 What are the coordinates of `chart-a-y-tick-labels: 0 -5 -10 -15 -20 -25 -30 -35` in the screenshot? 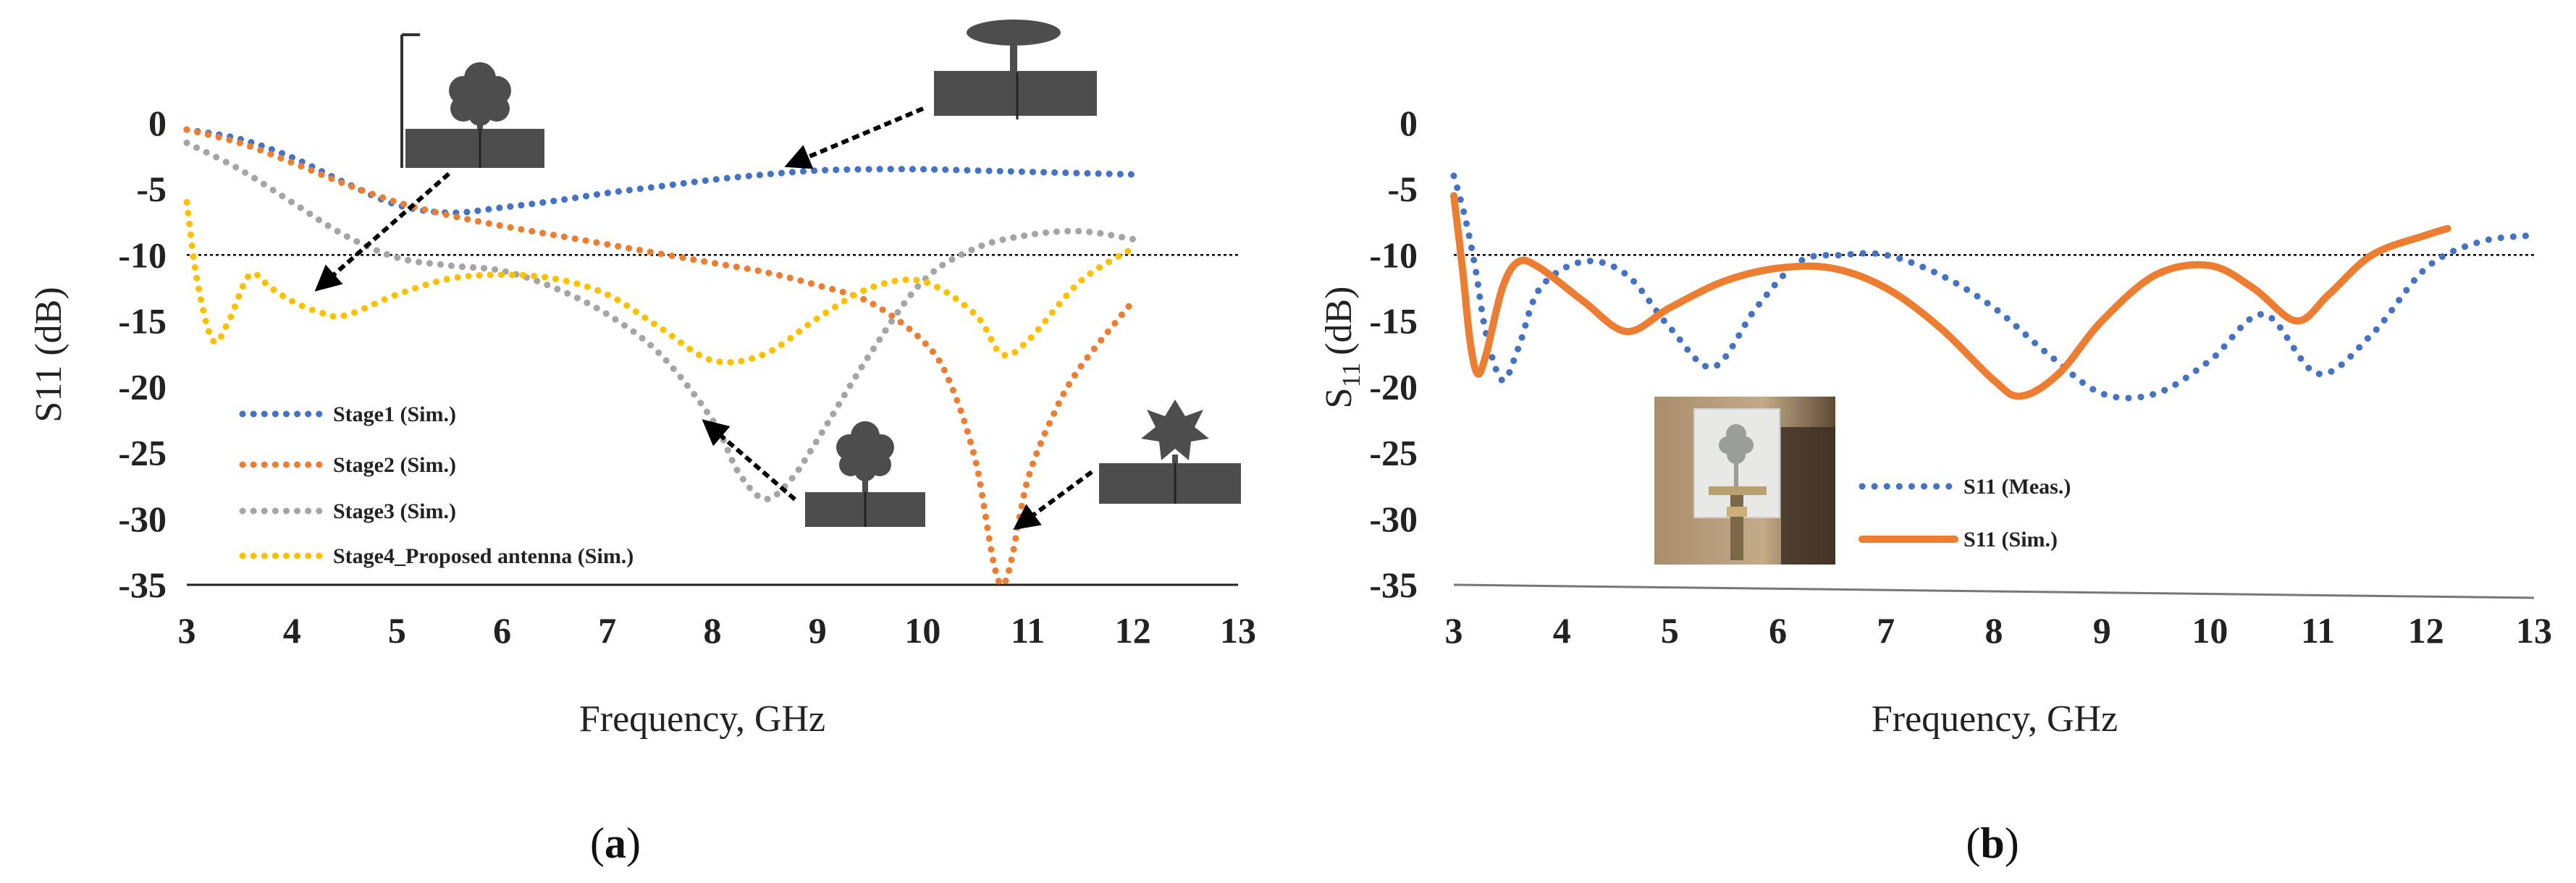 It's located at (142, 354).